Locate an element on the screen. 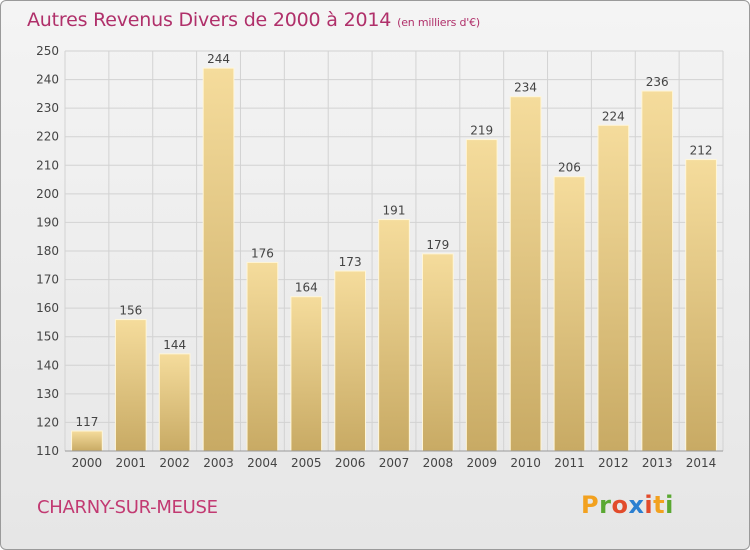 Image resolution: width=750 pixels, height=550 pixels. data-label-2009: 219 is located at coordinates (481, 131).